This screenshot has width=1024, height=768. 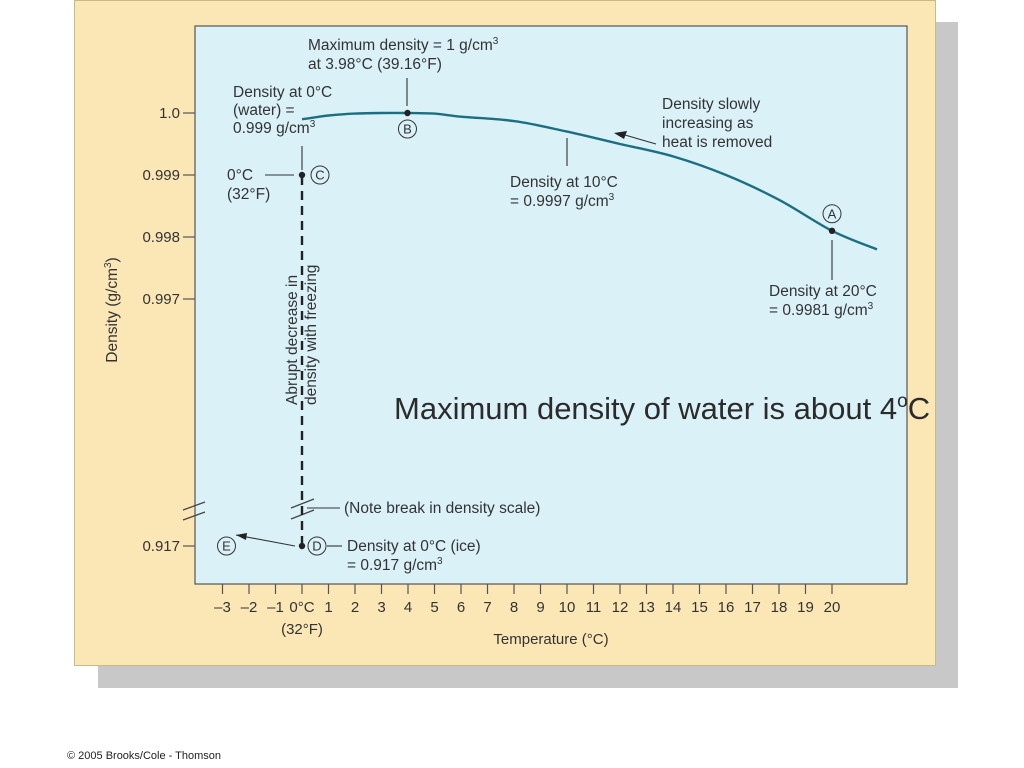 I want to click on density-10c-sup: 3, so click(x=612, y=197).